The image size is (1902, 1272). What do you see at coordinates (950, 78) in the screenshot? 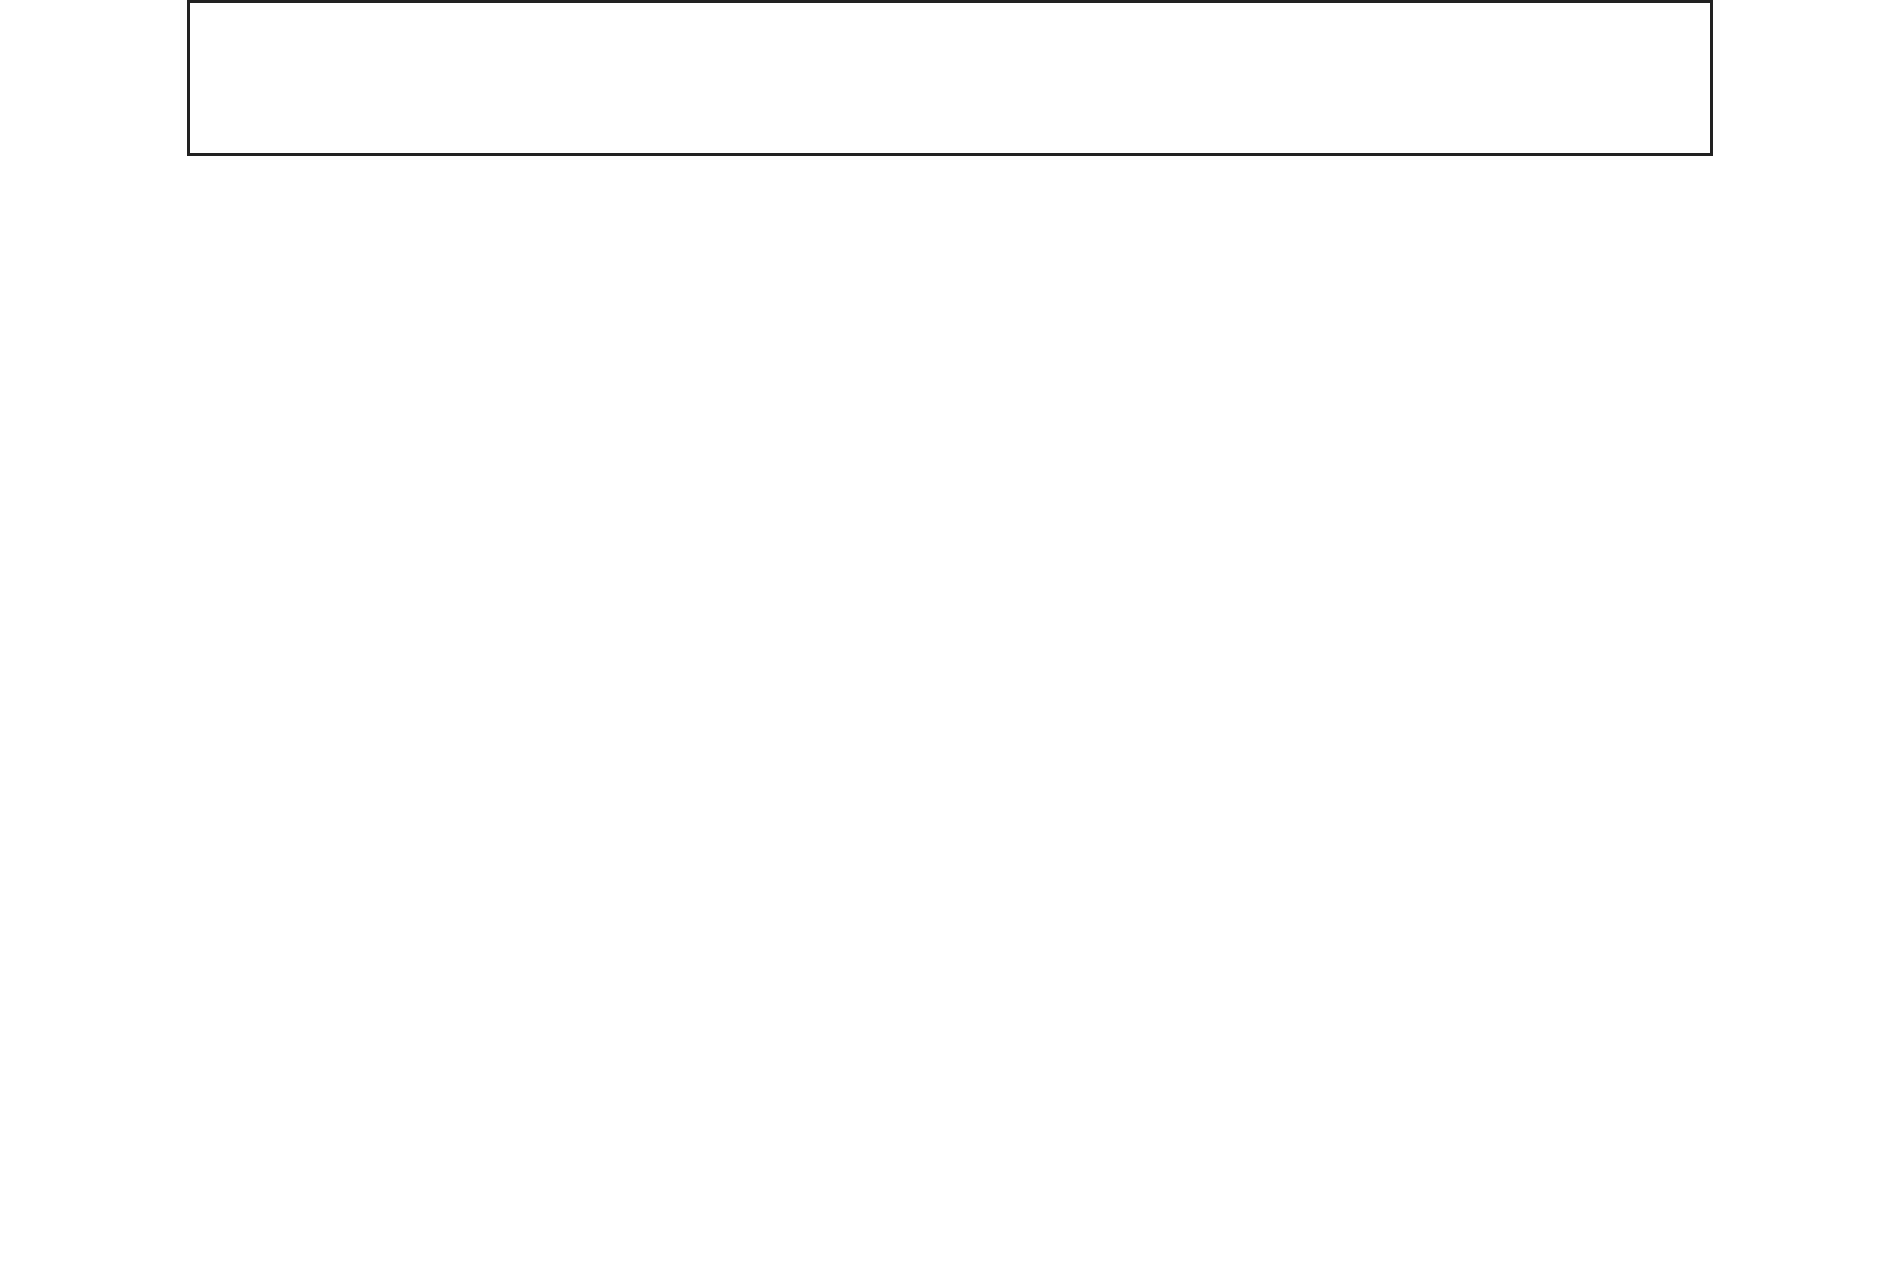
I see `panel-sigma-phi` at bounding box center [950, 78].